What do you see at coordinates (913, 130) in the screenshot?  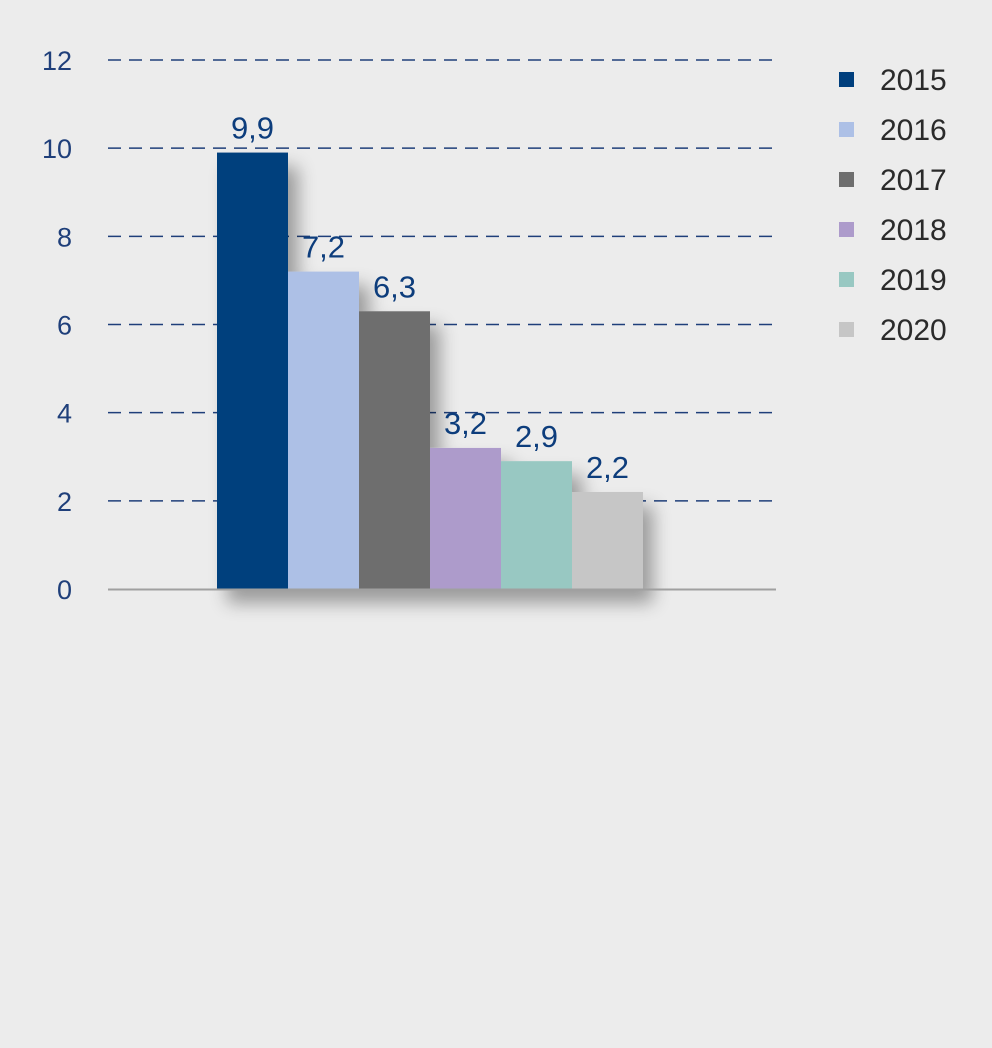 I see `legend-label-2016: 2016` at bounding box center [913, 130].